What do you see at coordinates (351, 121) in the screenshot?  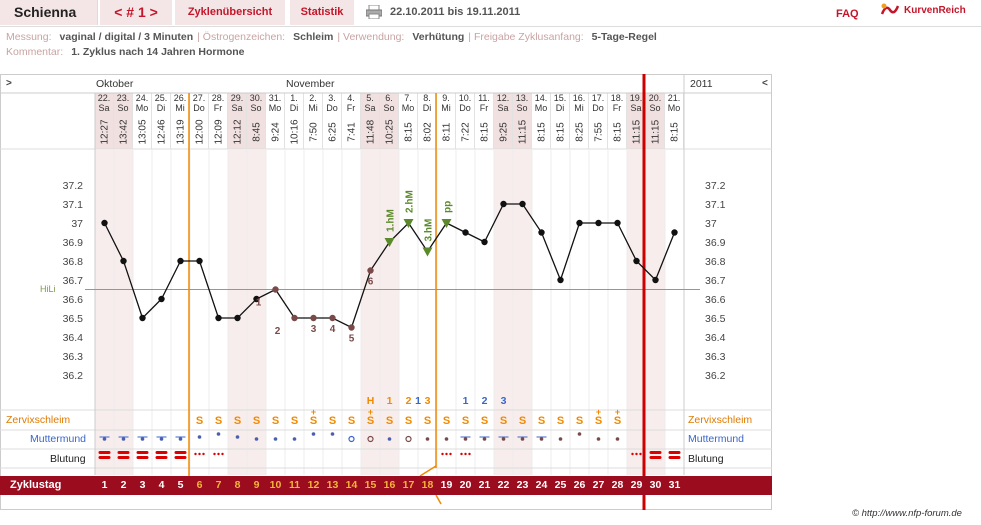 I see `day-column-14: 4. Fr 7:41` at bounding box center [351, 121].